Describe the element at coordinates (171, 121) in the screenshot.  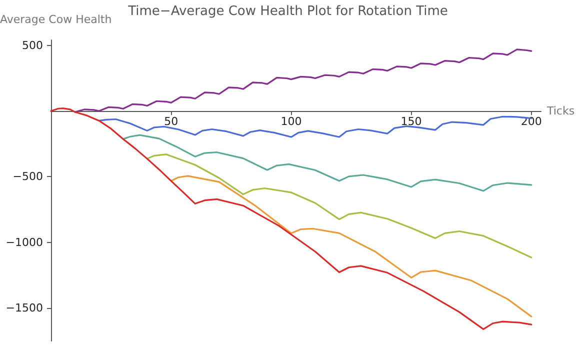
I see `x-tick-label: 50` at that location.